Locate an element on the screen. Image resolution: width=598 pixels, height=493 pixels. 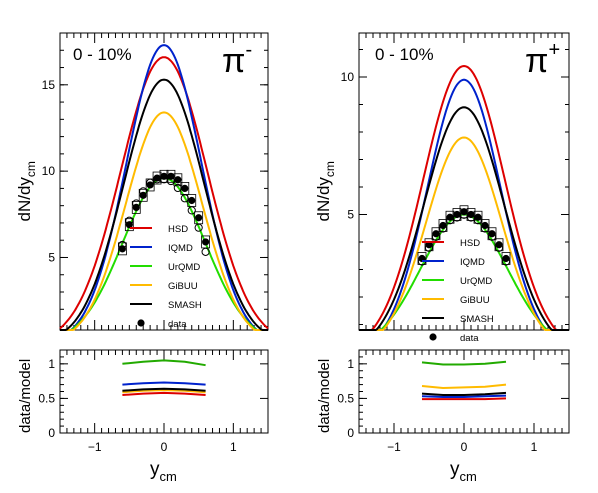
particle-label: π+ is located at coordinates (542, 59).